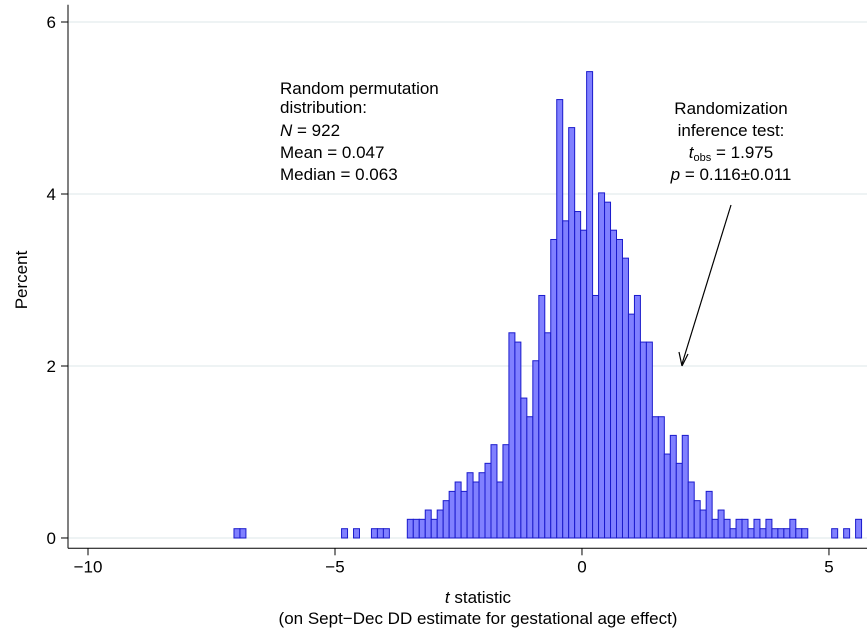  Describe the element at coordinates (339, 174) in the screenshot. I see `annotation-line: Median = 0.063` at that location.